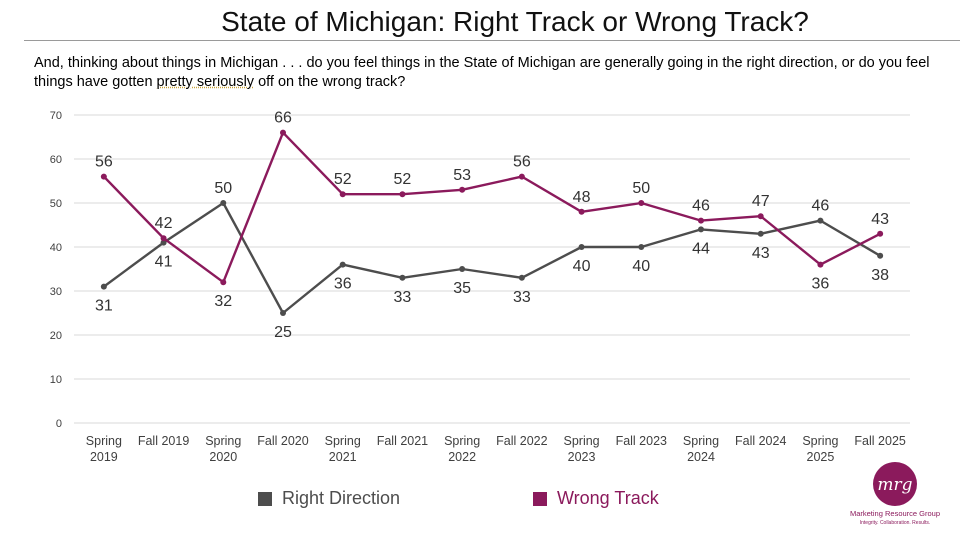  Describe the element at coordinates (164, 262) in the screenshot. I see `data-label-right-direction-1: 41` at that location.